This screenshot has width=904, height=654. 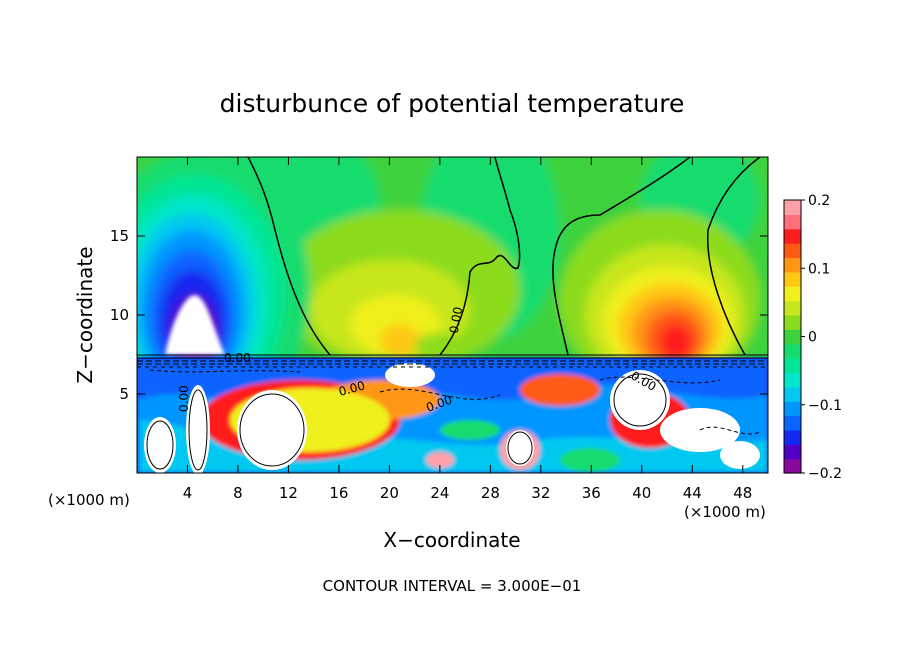 I want to click on x-tick-label: 32, so click(x=540, y=493).